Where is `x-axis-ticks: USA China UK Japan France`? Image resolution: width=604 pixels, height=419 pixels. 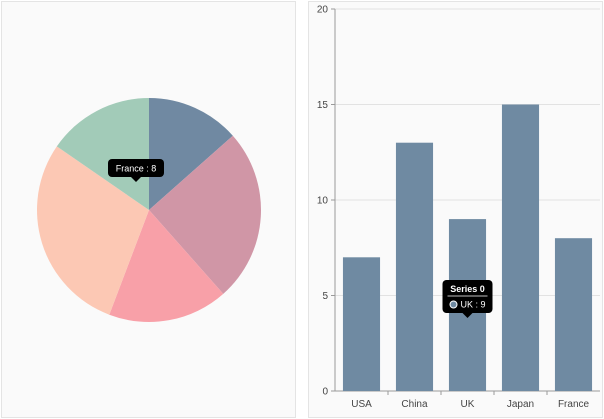 x-axis-ticks: USA China UK Japan France is located at coordinates (470, 400).